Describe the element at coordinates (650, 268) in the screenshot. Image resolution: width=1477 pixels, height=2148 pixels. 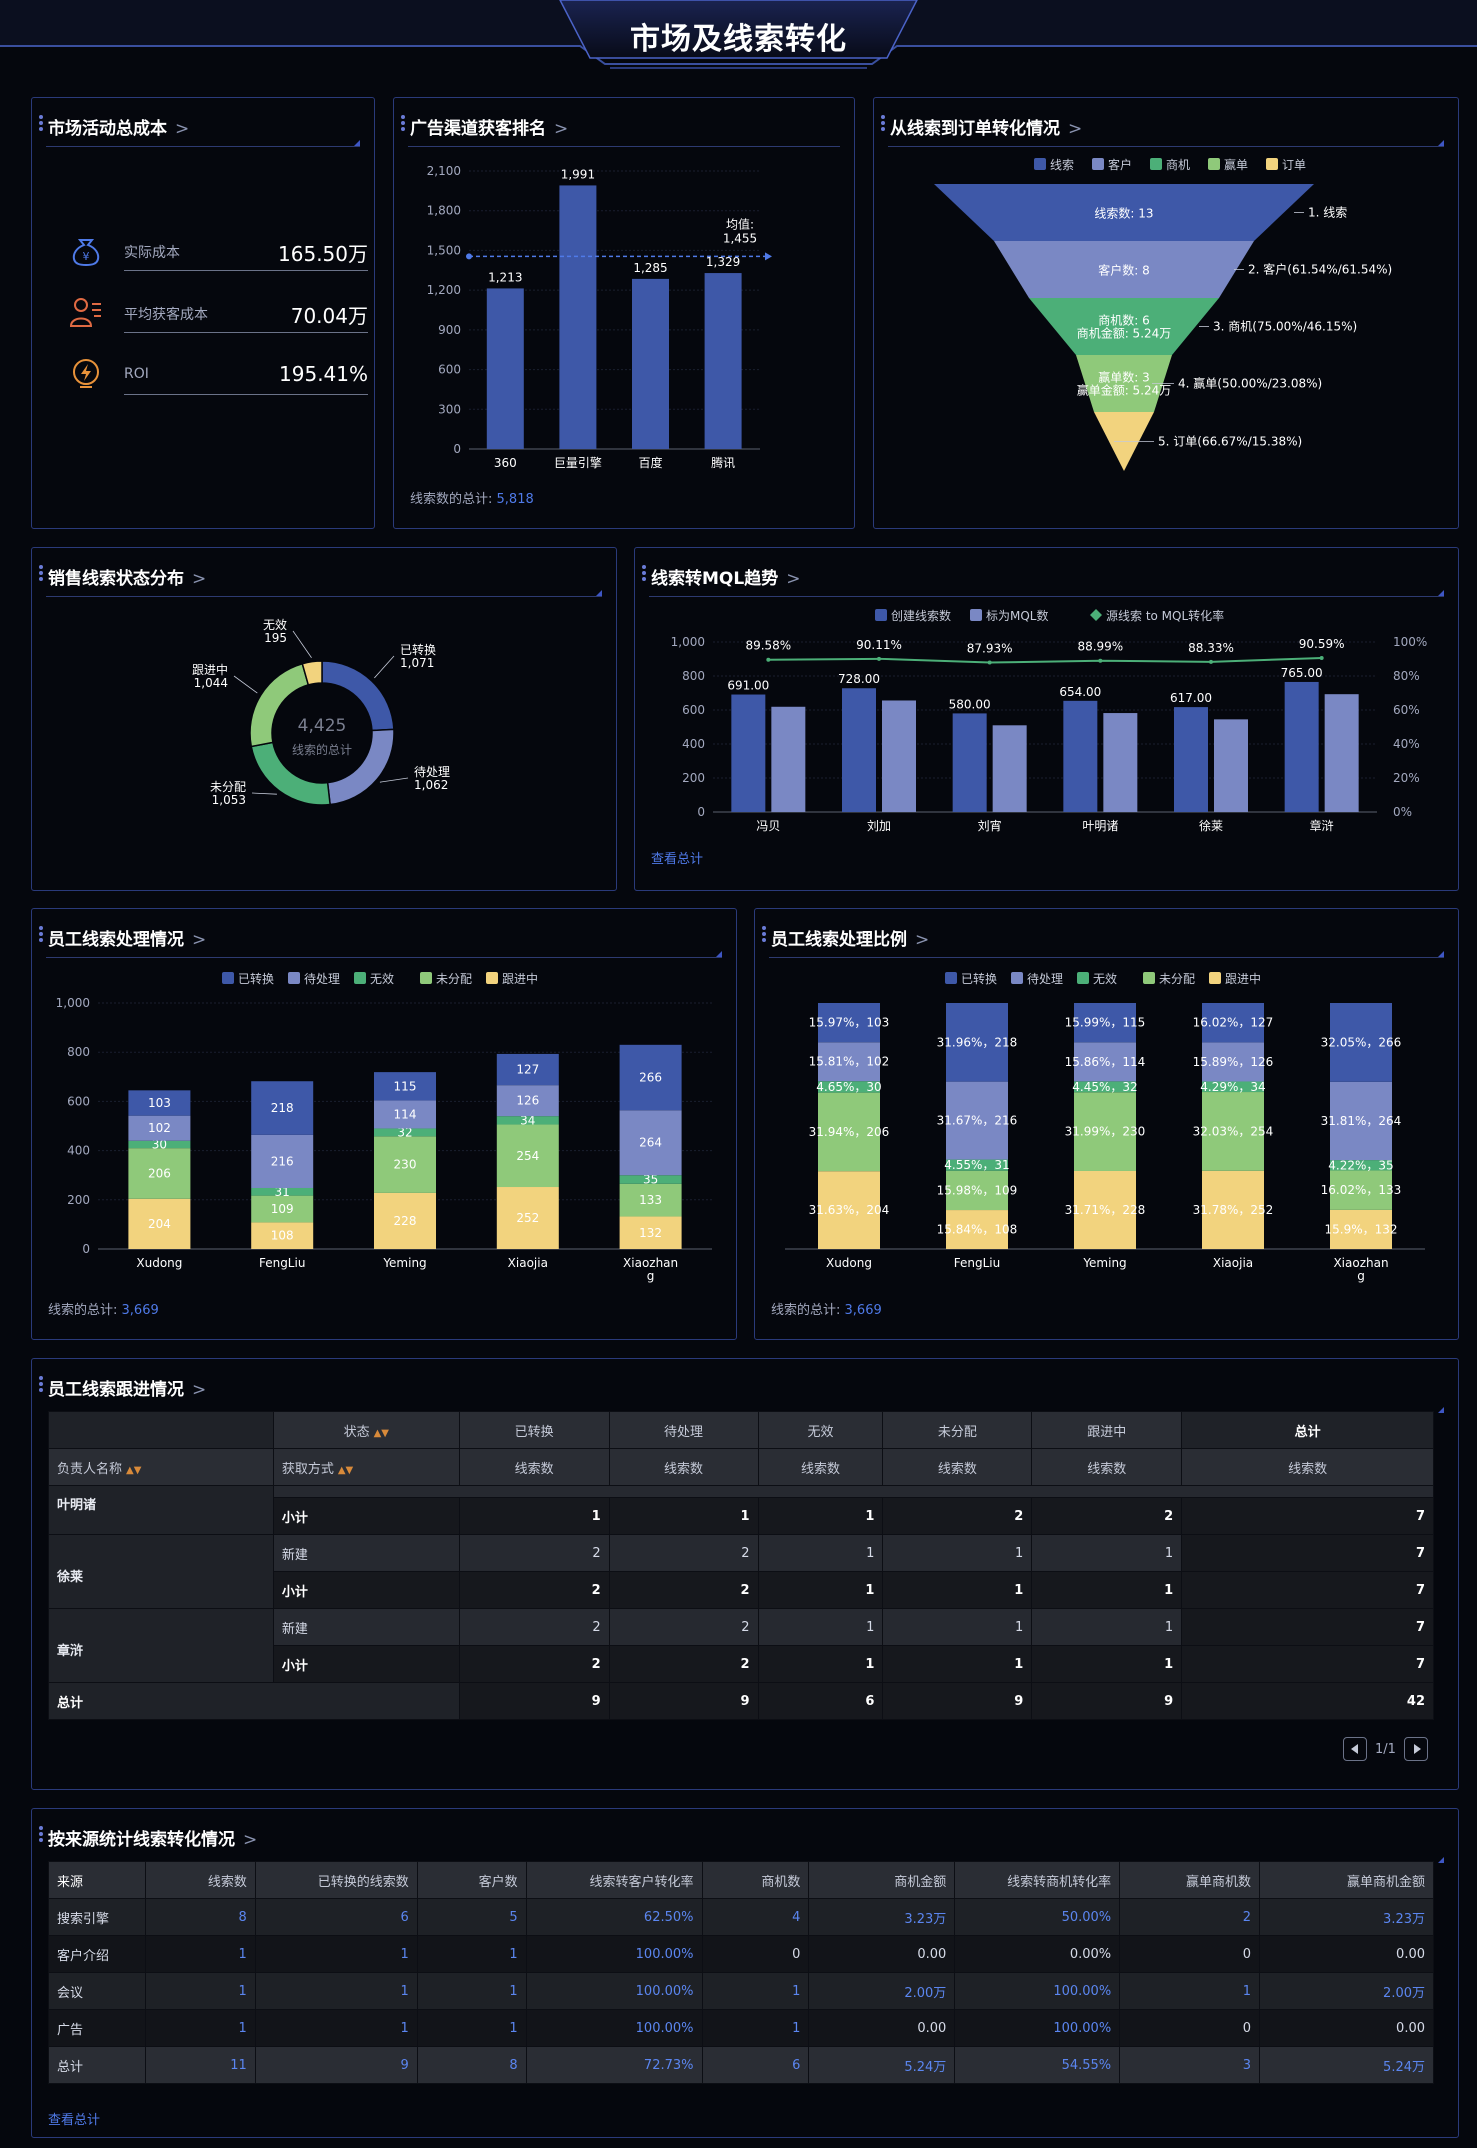
I see `bar-value-label: 1,285` at that location.